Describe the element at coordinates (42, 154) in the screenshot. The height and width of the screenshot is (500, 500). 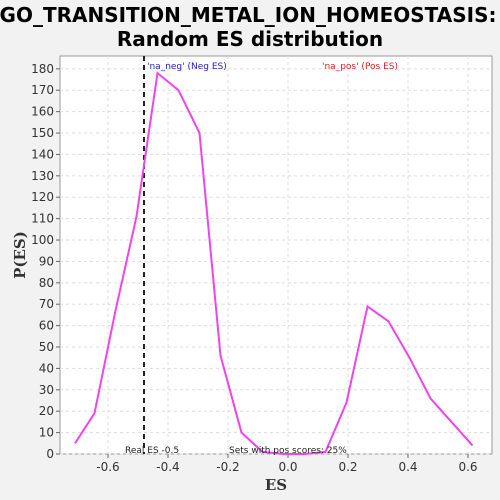
I see `y-tick-label: 140` at that location.